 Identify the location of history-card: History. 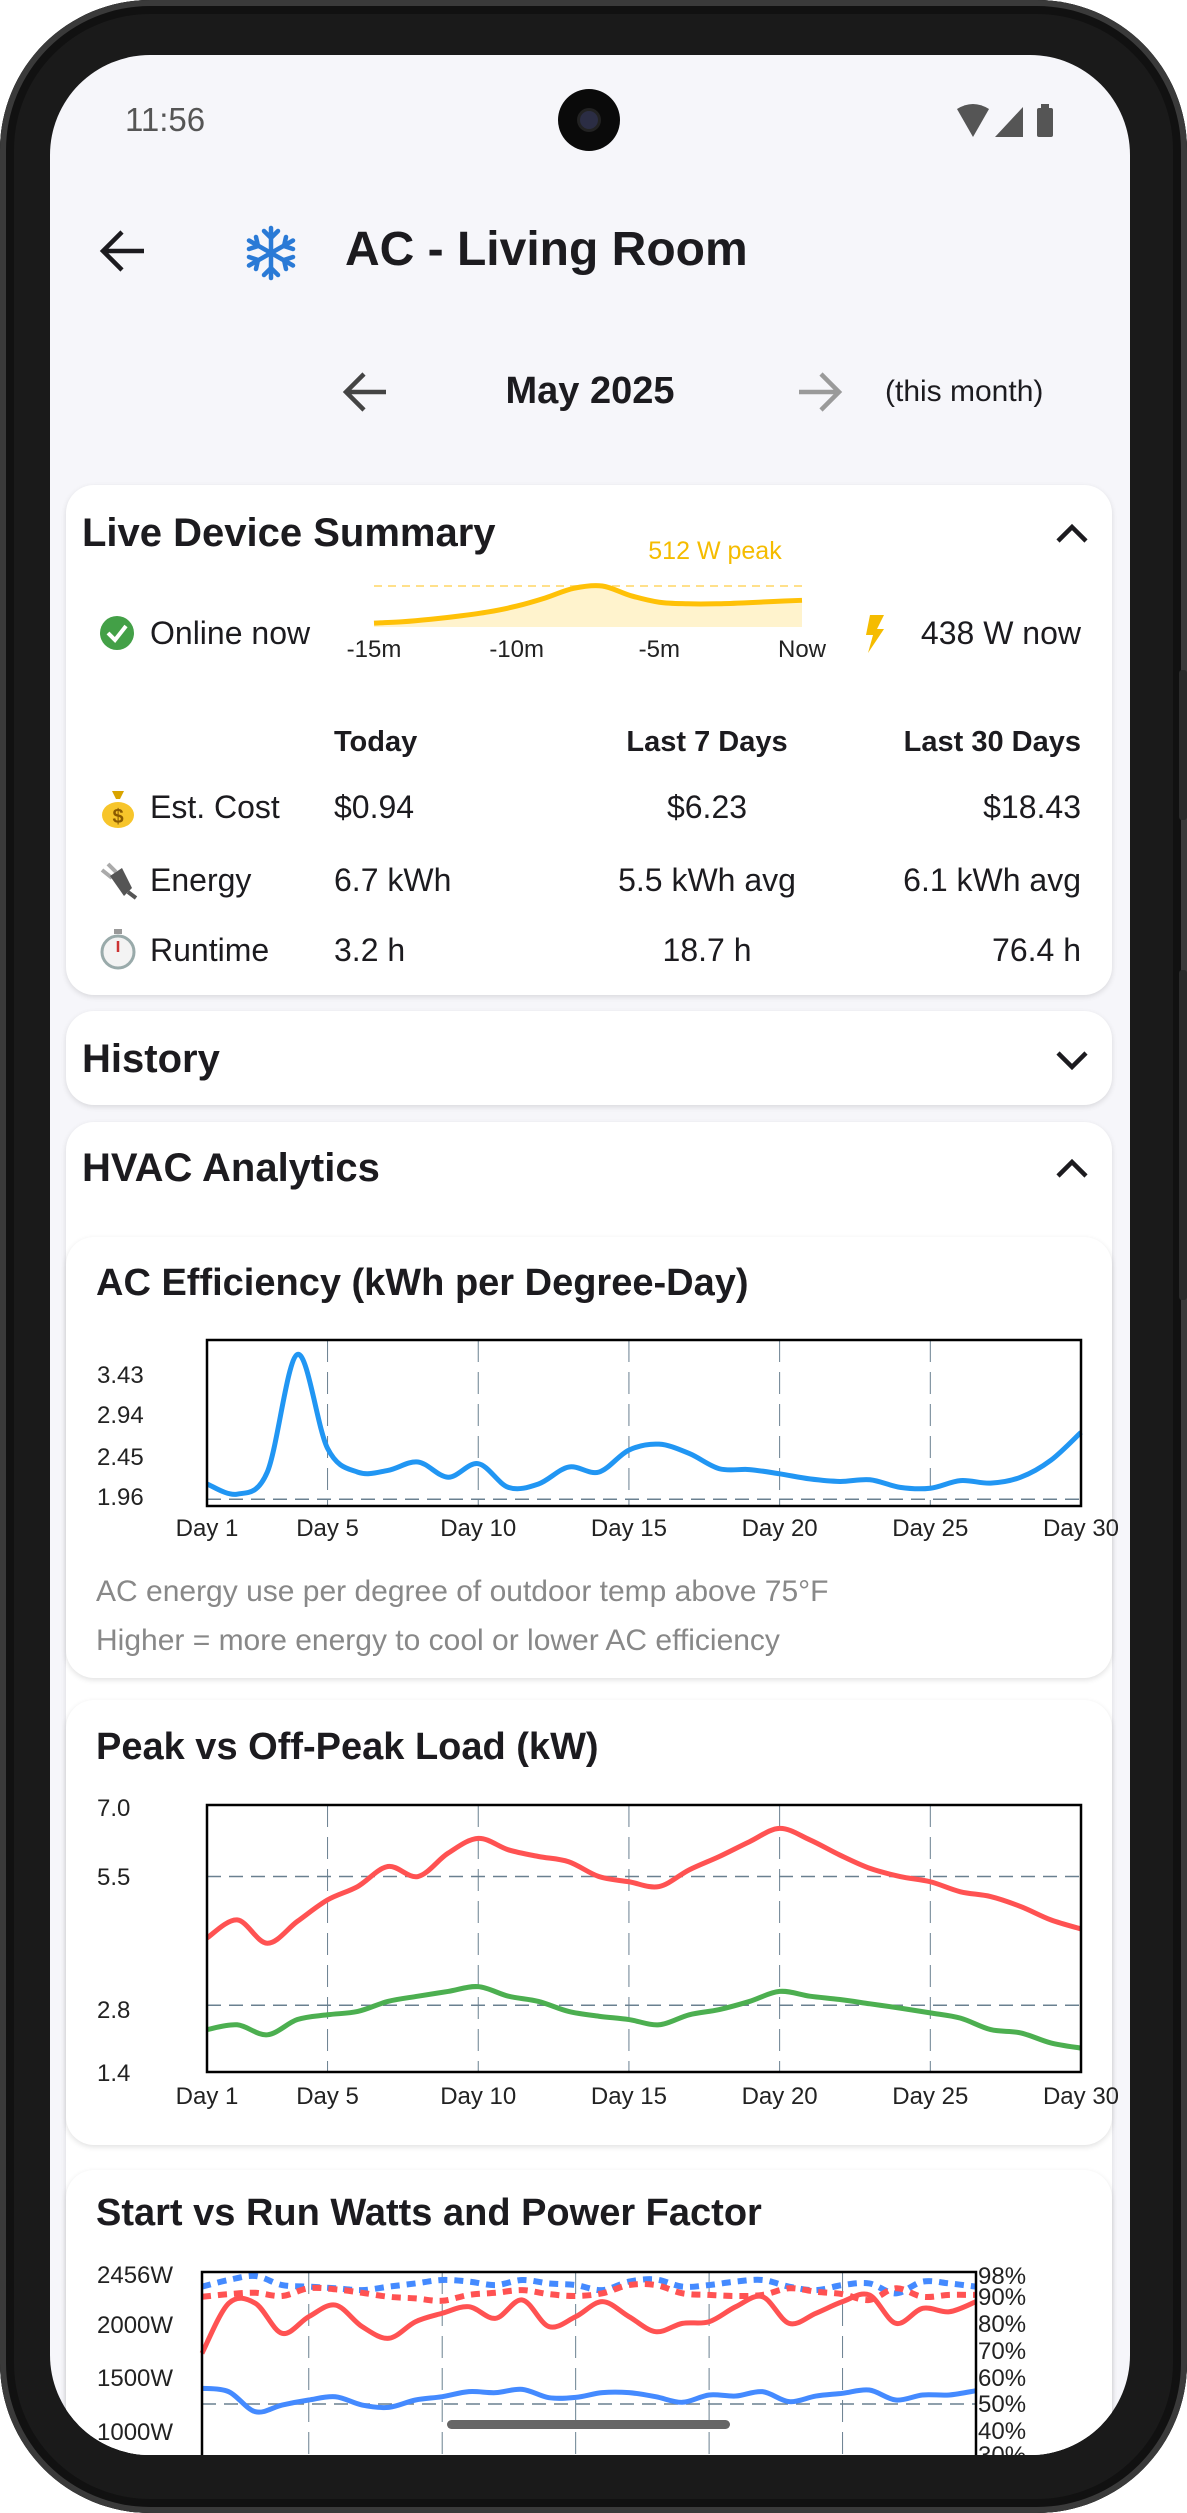
(589, 1058).